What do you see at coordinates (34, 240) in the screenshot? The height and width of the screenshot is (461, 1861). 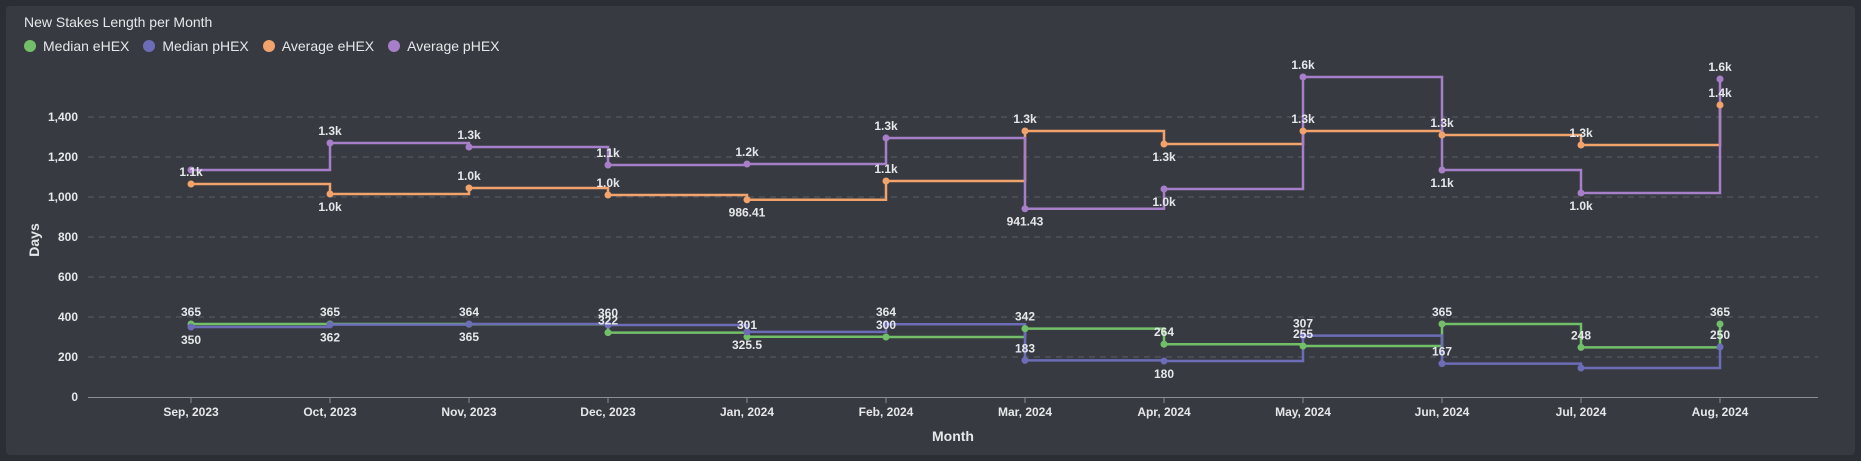 I see `y-axis-title: Days` at bounding box center [34, 240].